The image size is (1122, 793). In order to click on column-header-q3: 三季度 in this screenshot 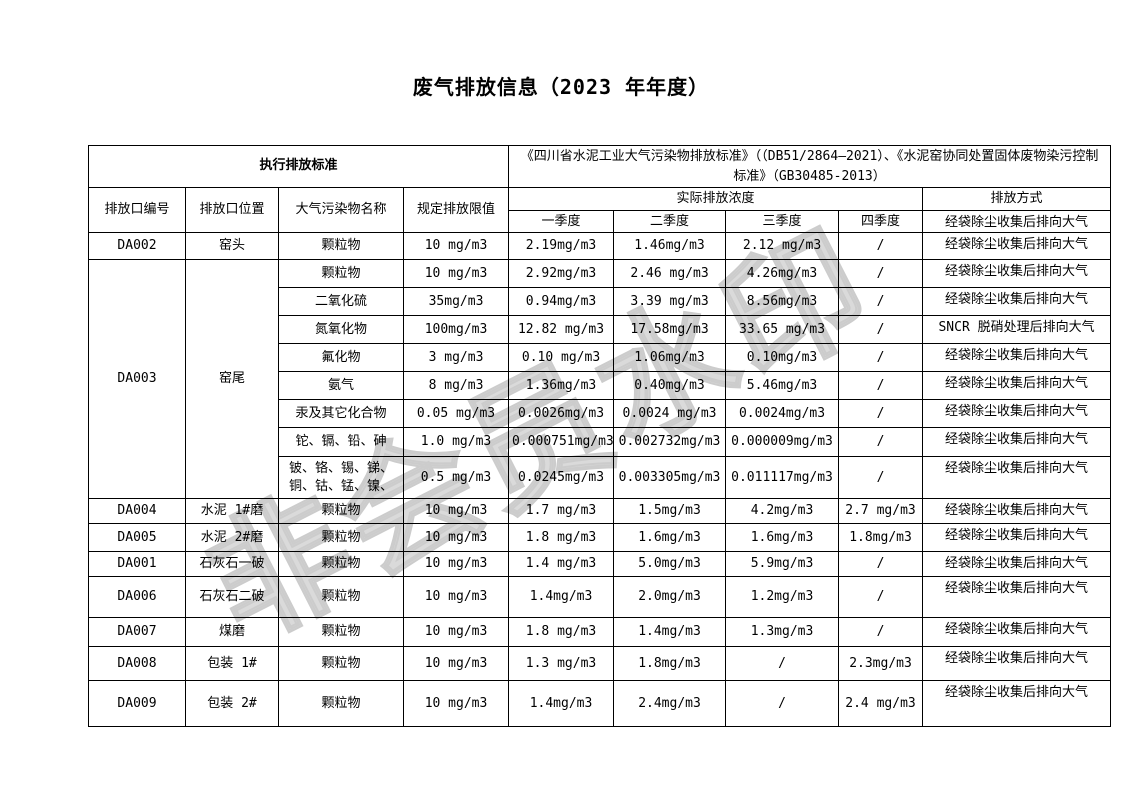, I will do `click(782, 221)`.